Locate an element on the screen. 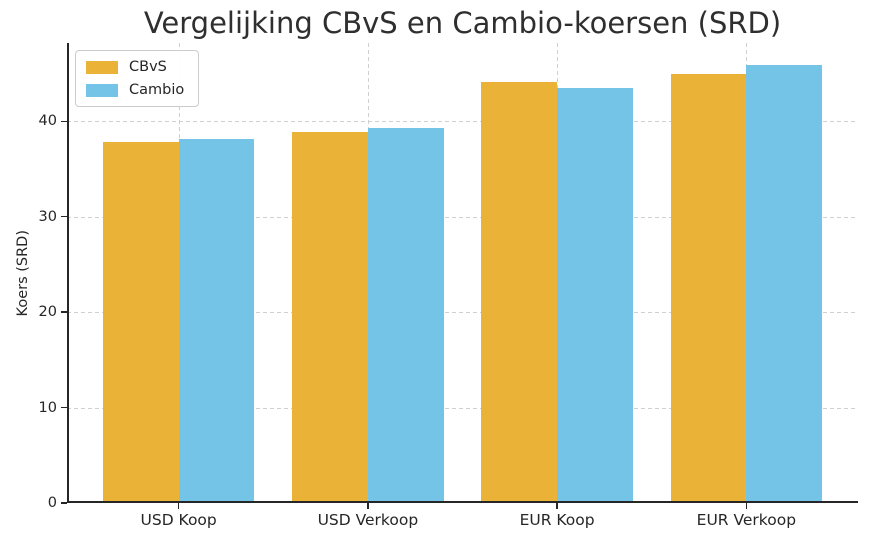 The width and height of the screenshot is (870, 544). legend: CBvS Cambio is located at coordinates (137, 78).